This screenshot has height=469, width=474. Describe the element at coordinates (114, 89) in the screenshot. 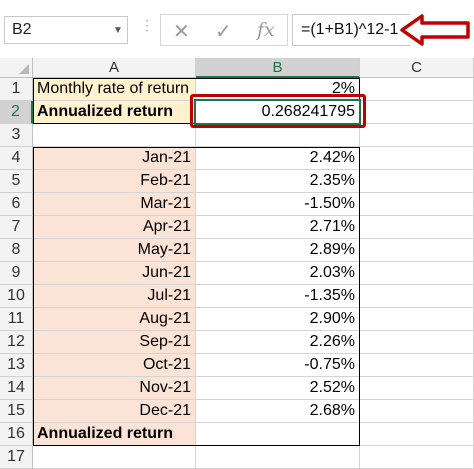

I see `cell-a1: Monthly rate of return` at that location.